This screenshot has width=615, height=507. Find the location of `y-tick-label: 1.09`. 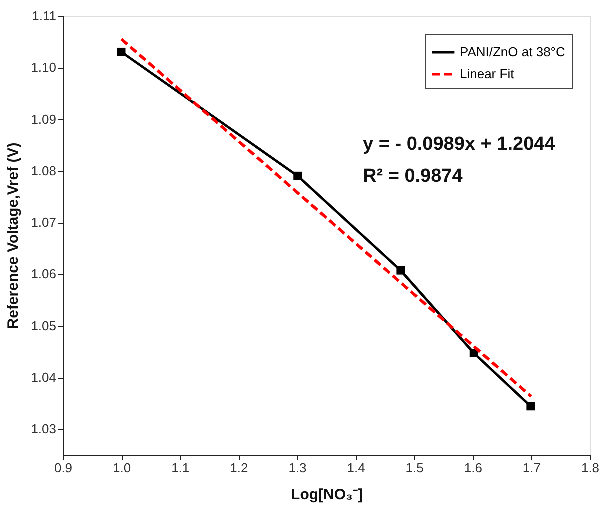

y-tick-label: 1.09 is located at coordinates (43, 119).